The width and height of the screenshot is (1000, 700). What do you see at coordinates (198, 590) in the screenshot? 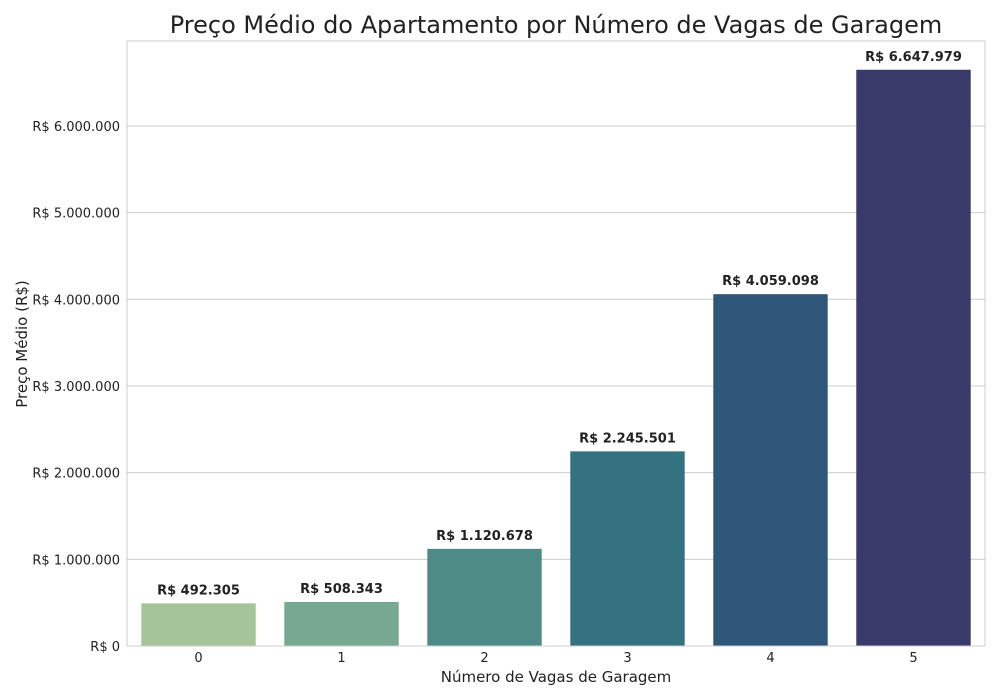
I see `bar-value-label: R$ 492.305` at bounding box center [198, 590].